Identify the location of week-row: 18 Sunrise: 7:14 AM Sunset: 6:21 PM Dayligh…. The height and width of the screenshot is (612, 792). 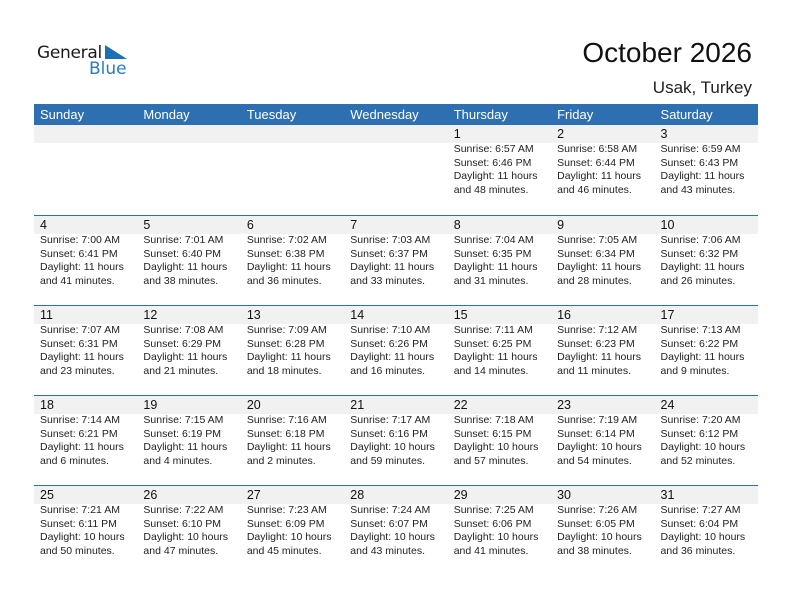
(396, 440).